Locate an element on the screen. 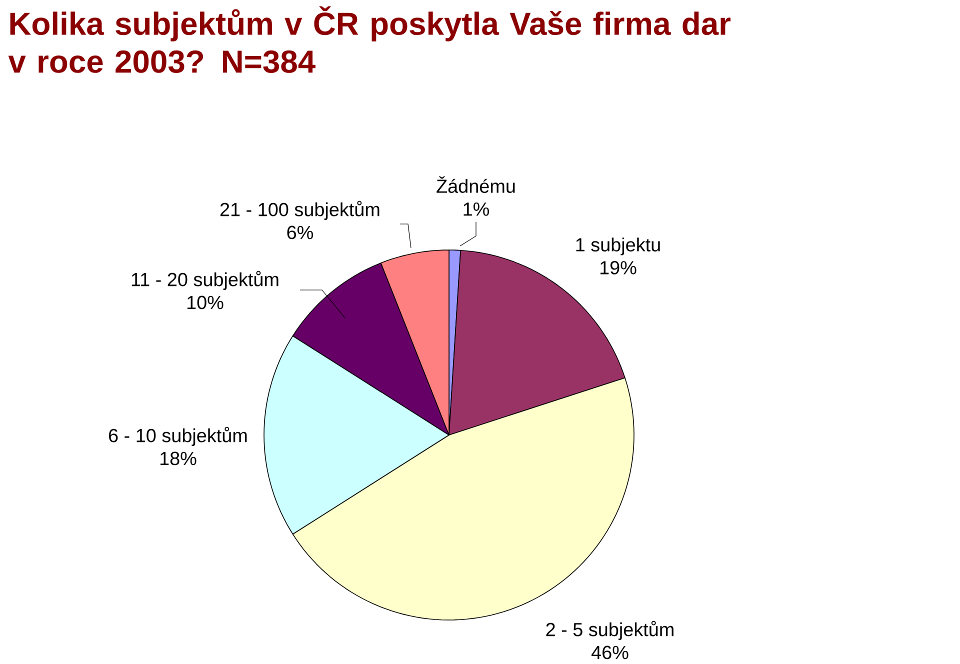 The width and height of the screenshot is (960, 664). data-label: 10% is located at coordinates (205, 303).